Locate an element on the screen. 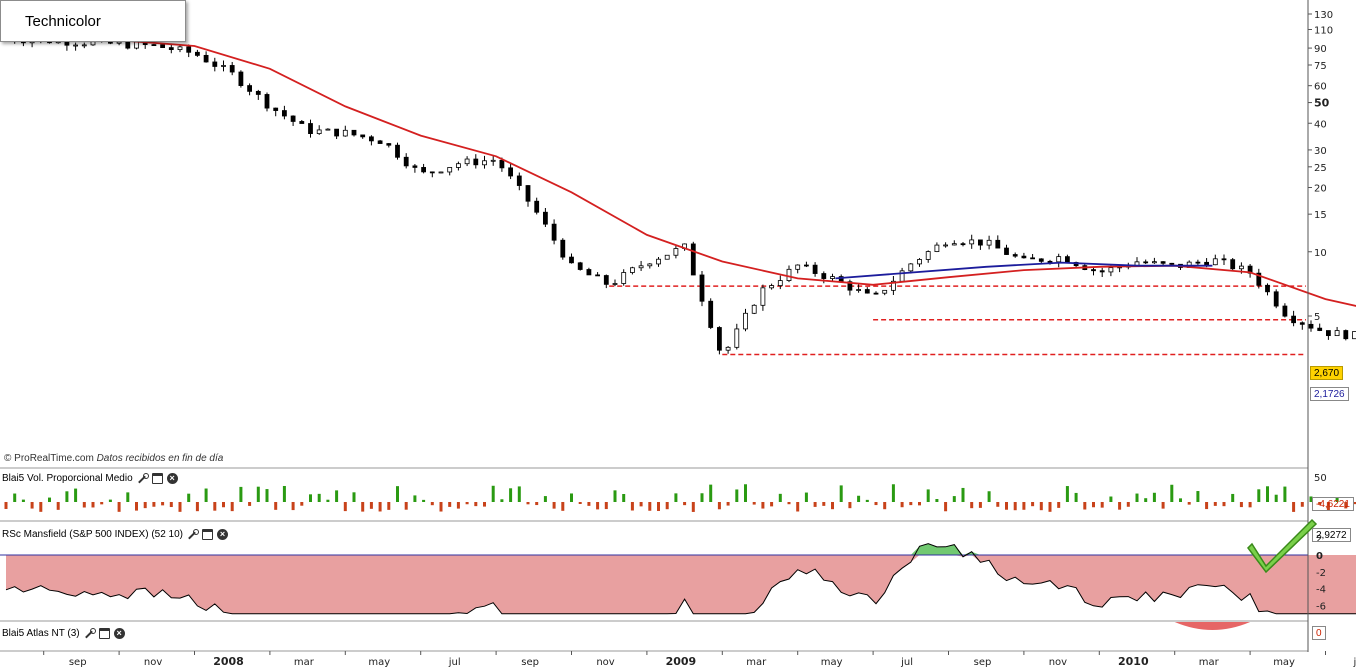 This screenshot has height=668, width=1356. rsc-tick-label: -6 is located at coordinates (1321, 606).